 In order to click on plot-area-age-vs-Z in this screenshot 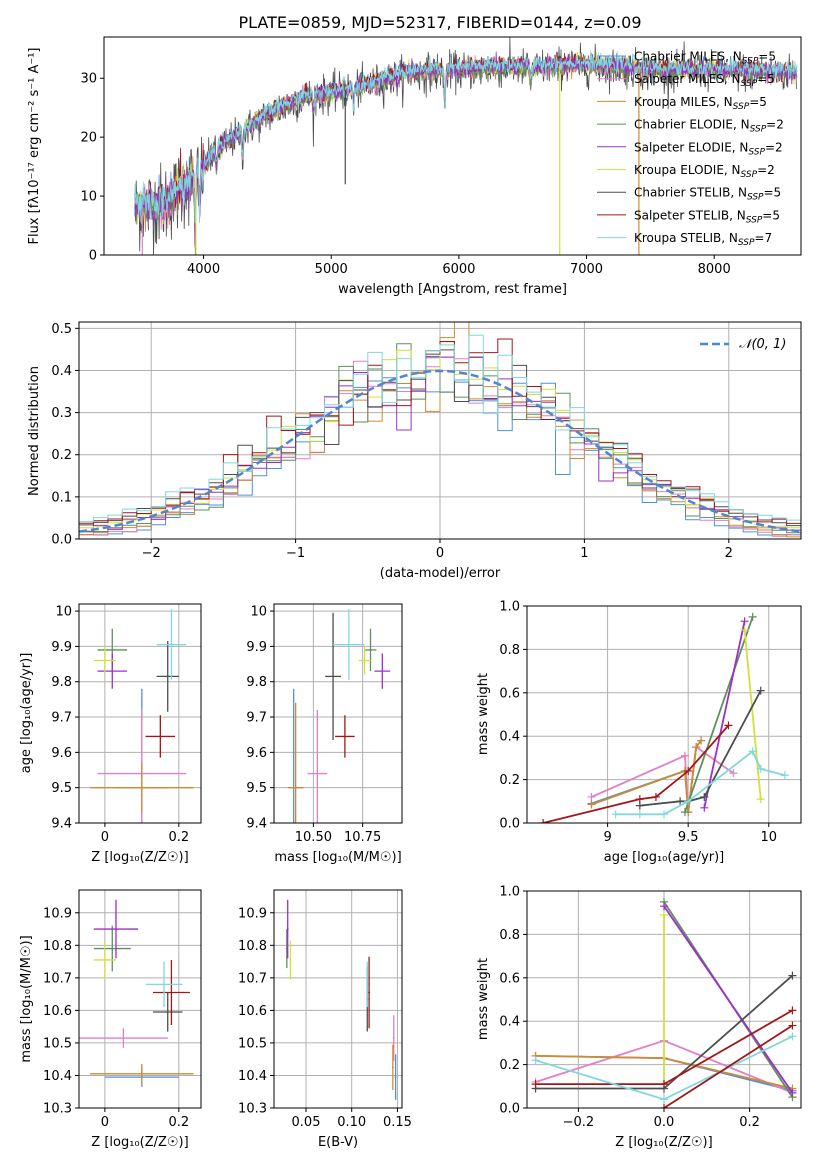, I will do `click(142, 716)`.